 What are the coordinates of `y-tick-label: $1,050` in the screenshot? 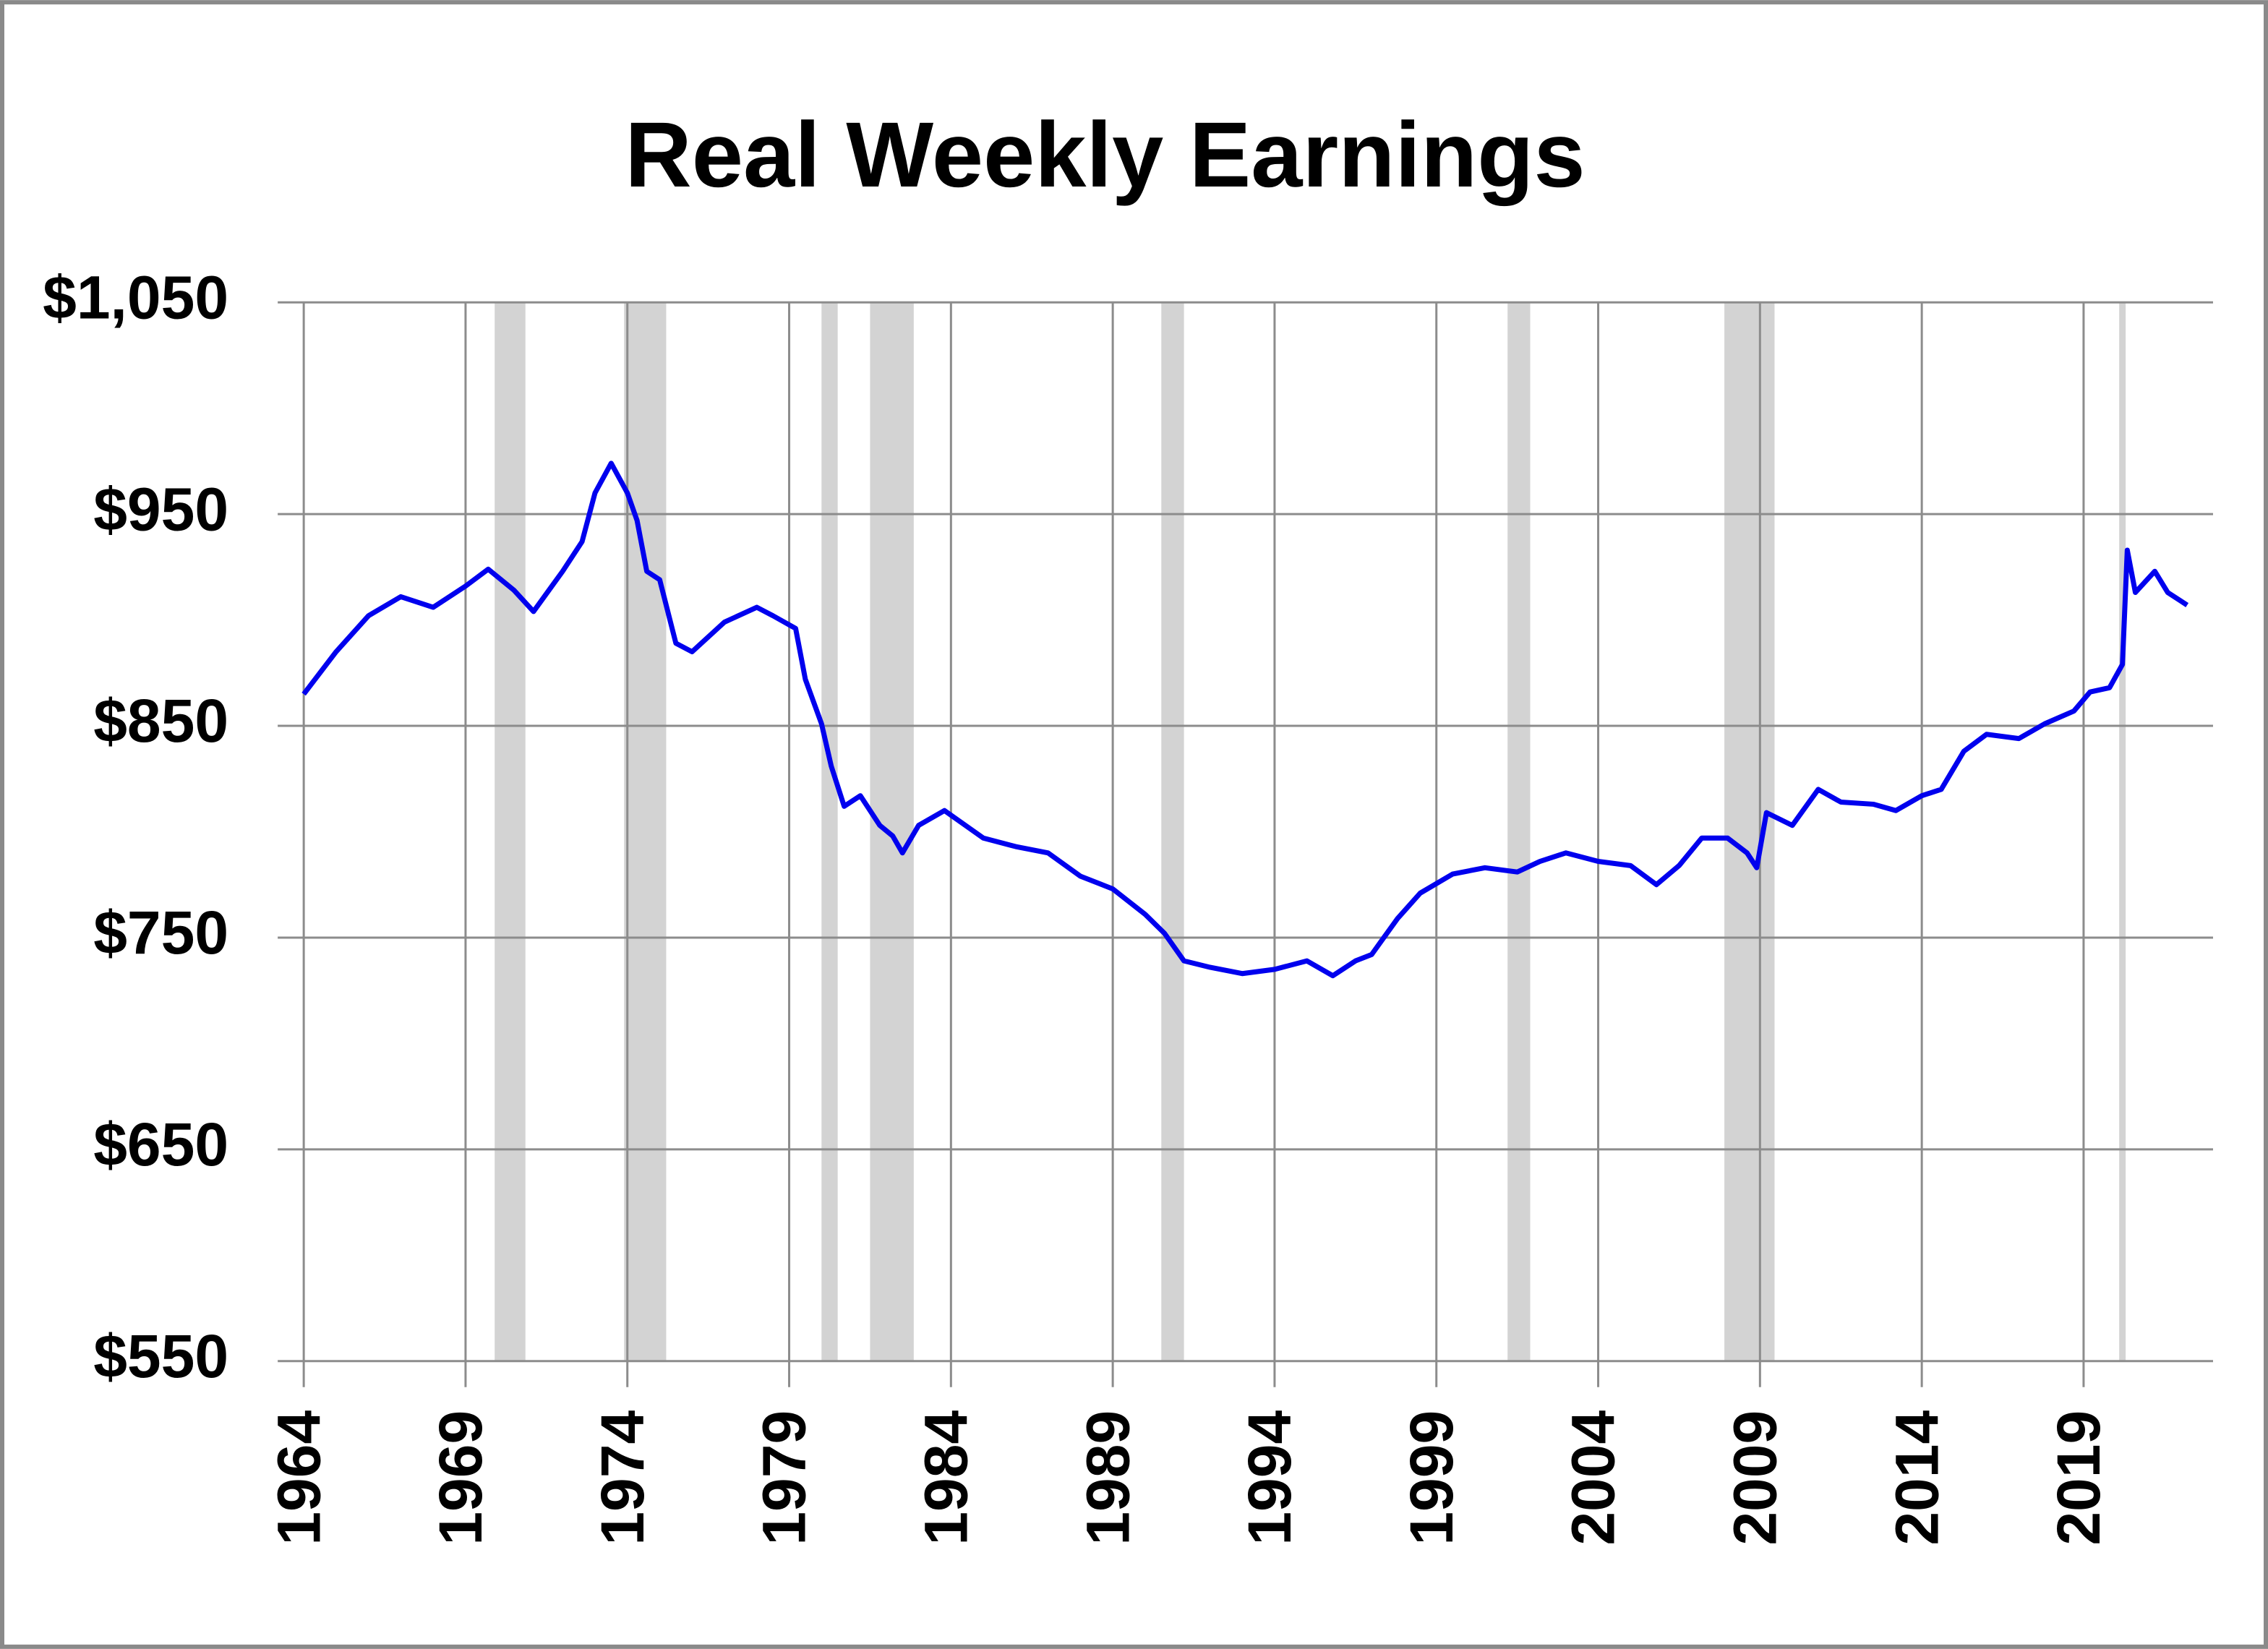 It's located at (135, 297).